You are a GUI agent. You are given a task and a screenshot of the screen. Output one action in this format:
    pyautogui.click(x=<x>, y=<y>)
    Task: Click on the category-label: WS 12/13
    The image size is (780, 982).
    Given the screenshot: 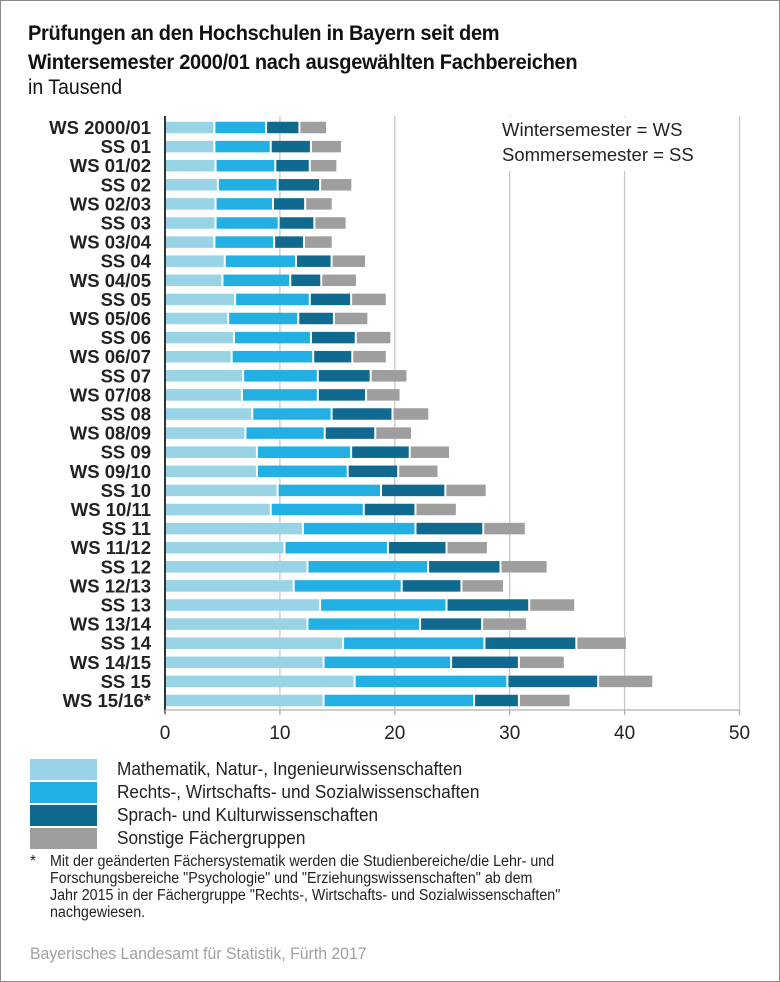 What is the action you would take?
    pyautogui.click(x=110, y=585)
    